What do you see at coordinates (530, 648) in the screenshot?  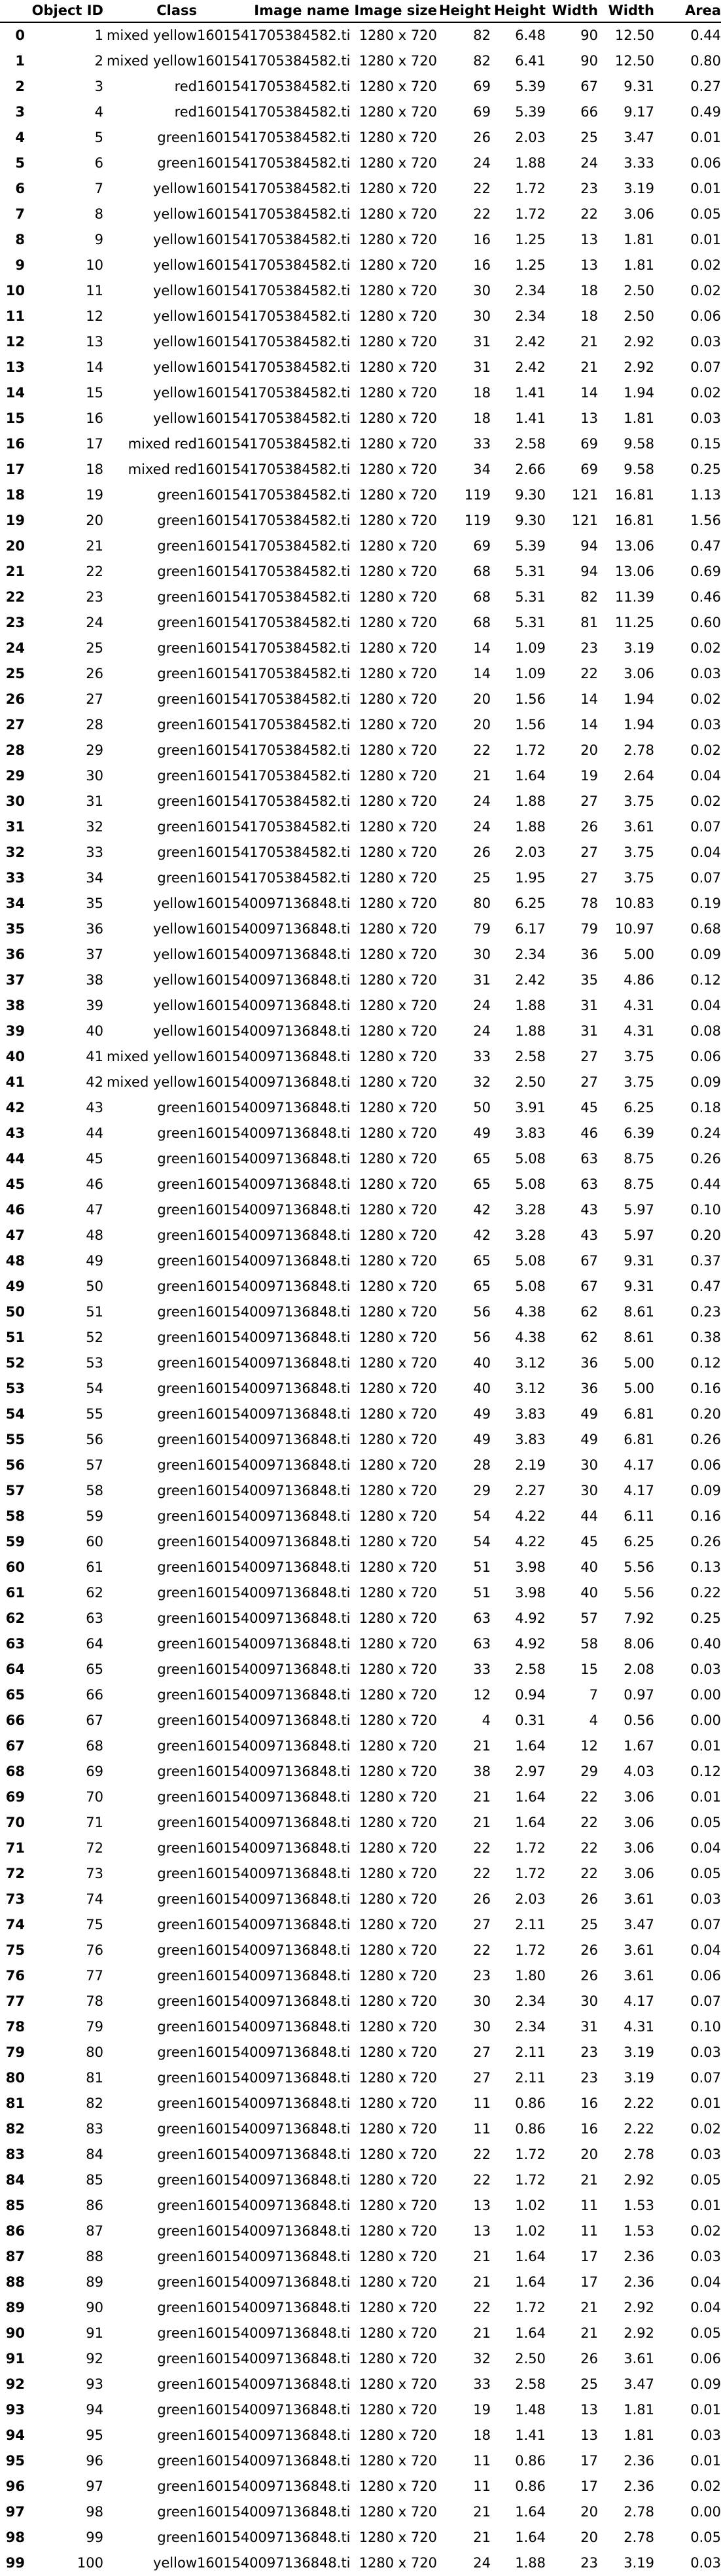 I see `height-cell: 1.09` at bounding box center [530, 648].